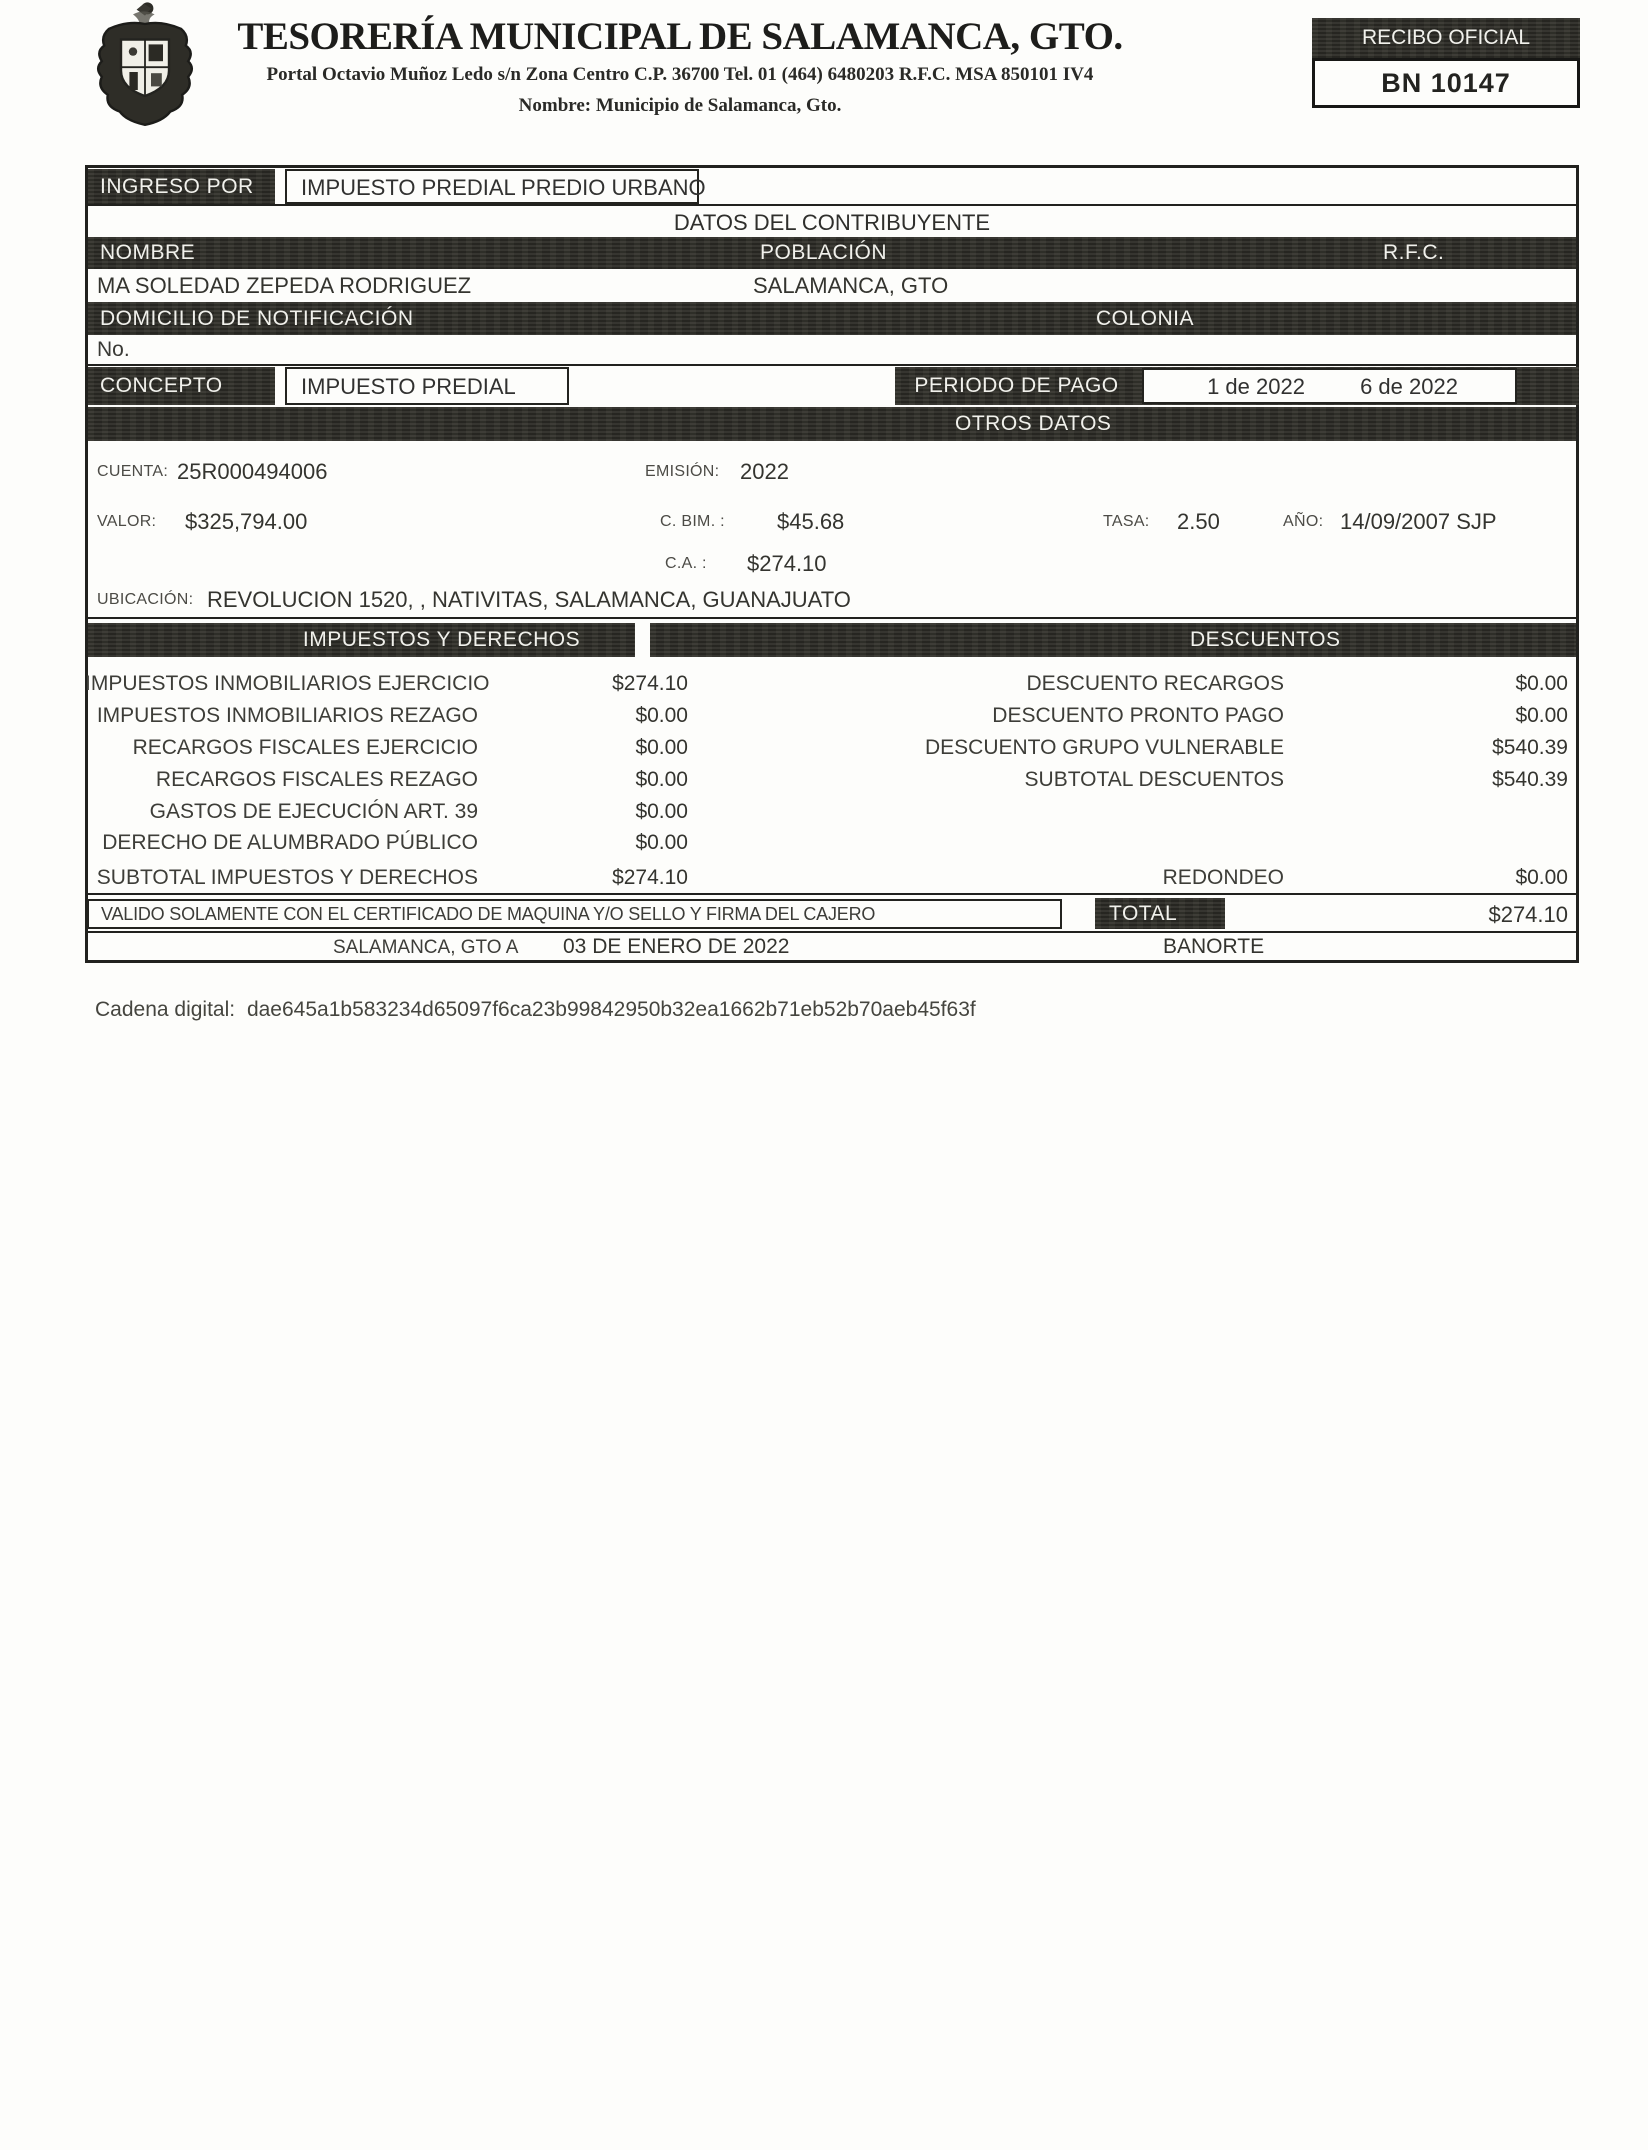 The width and height of the screenshot is (1648, 2150). What do you see at coordinates (1143, 913) in the screenshot?
I see `total-label: TOTAL` at bounding box center [1143, 913].